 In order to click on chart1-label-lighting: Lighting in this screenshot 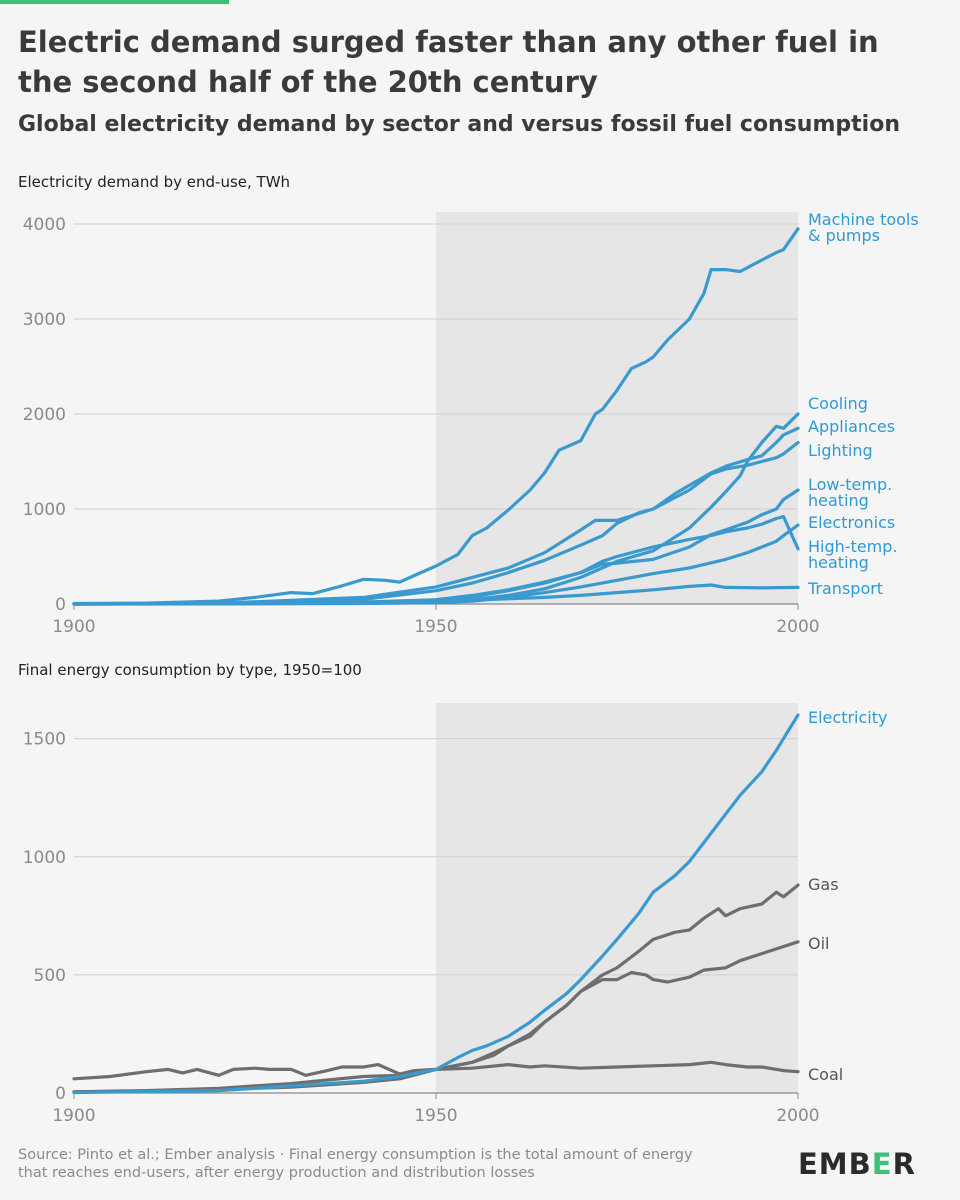, I will do `click(840, 450)`.